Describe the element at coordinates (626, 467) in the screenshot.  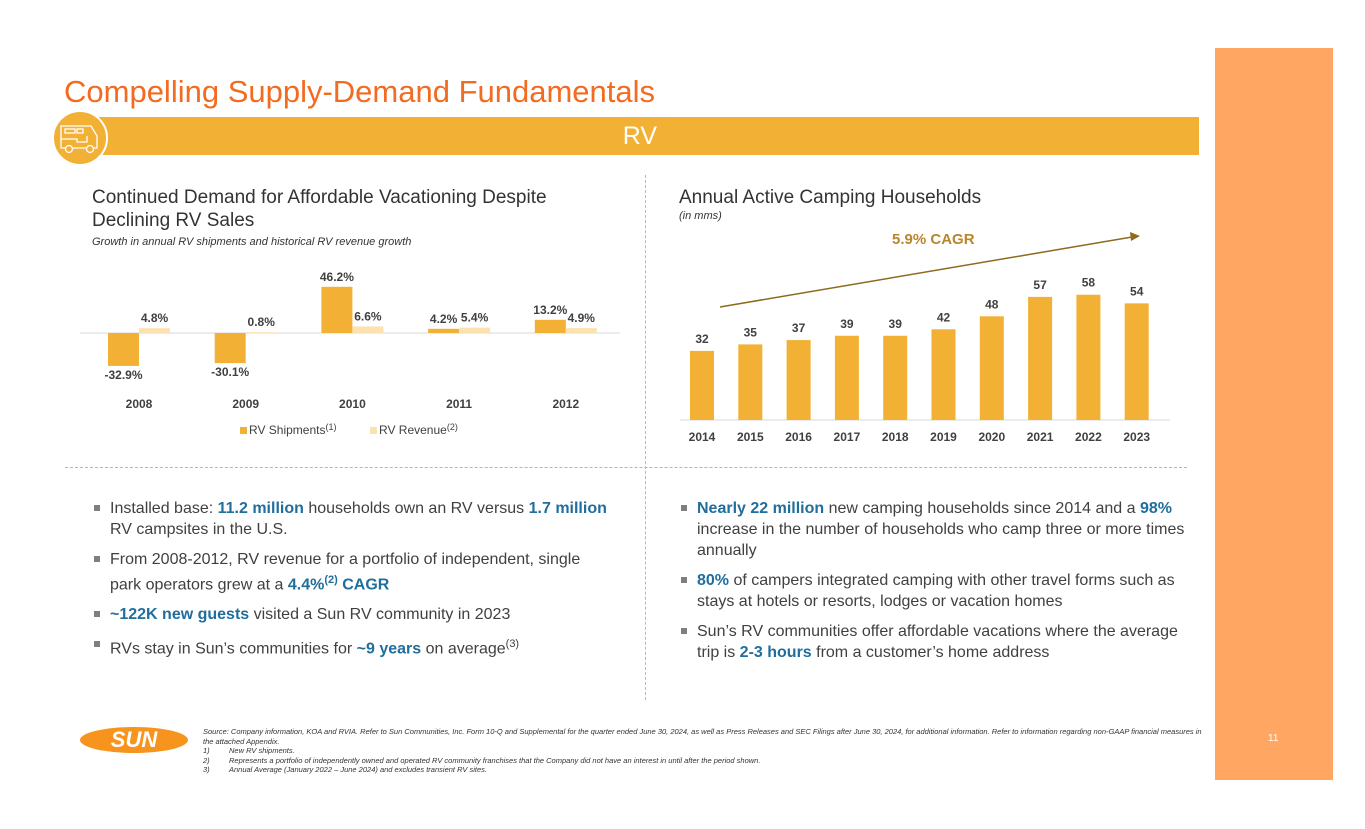
I see `horizontal-divider` at that location.